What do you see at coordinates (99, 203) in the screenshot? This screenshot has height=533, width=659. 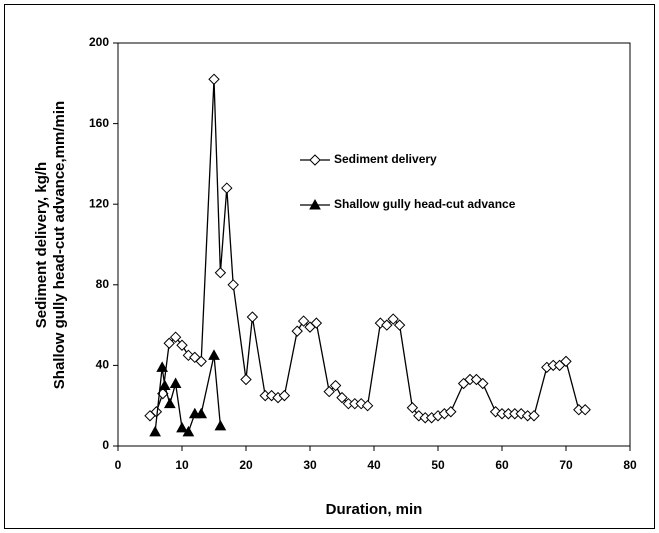 I see `y-tick-label: 120` at bounding box center [99, 203].